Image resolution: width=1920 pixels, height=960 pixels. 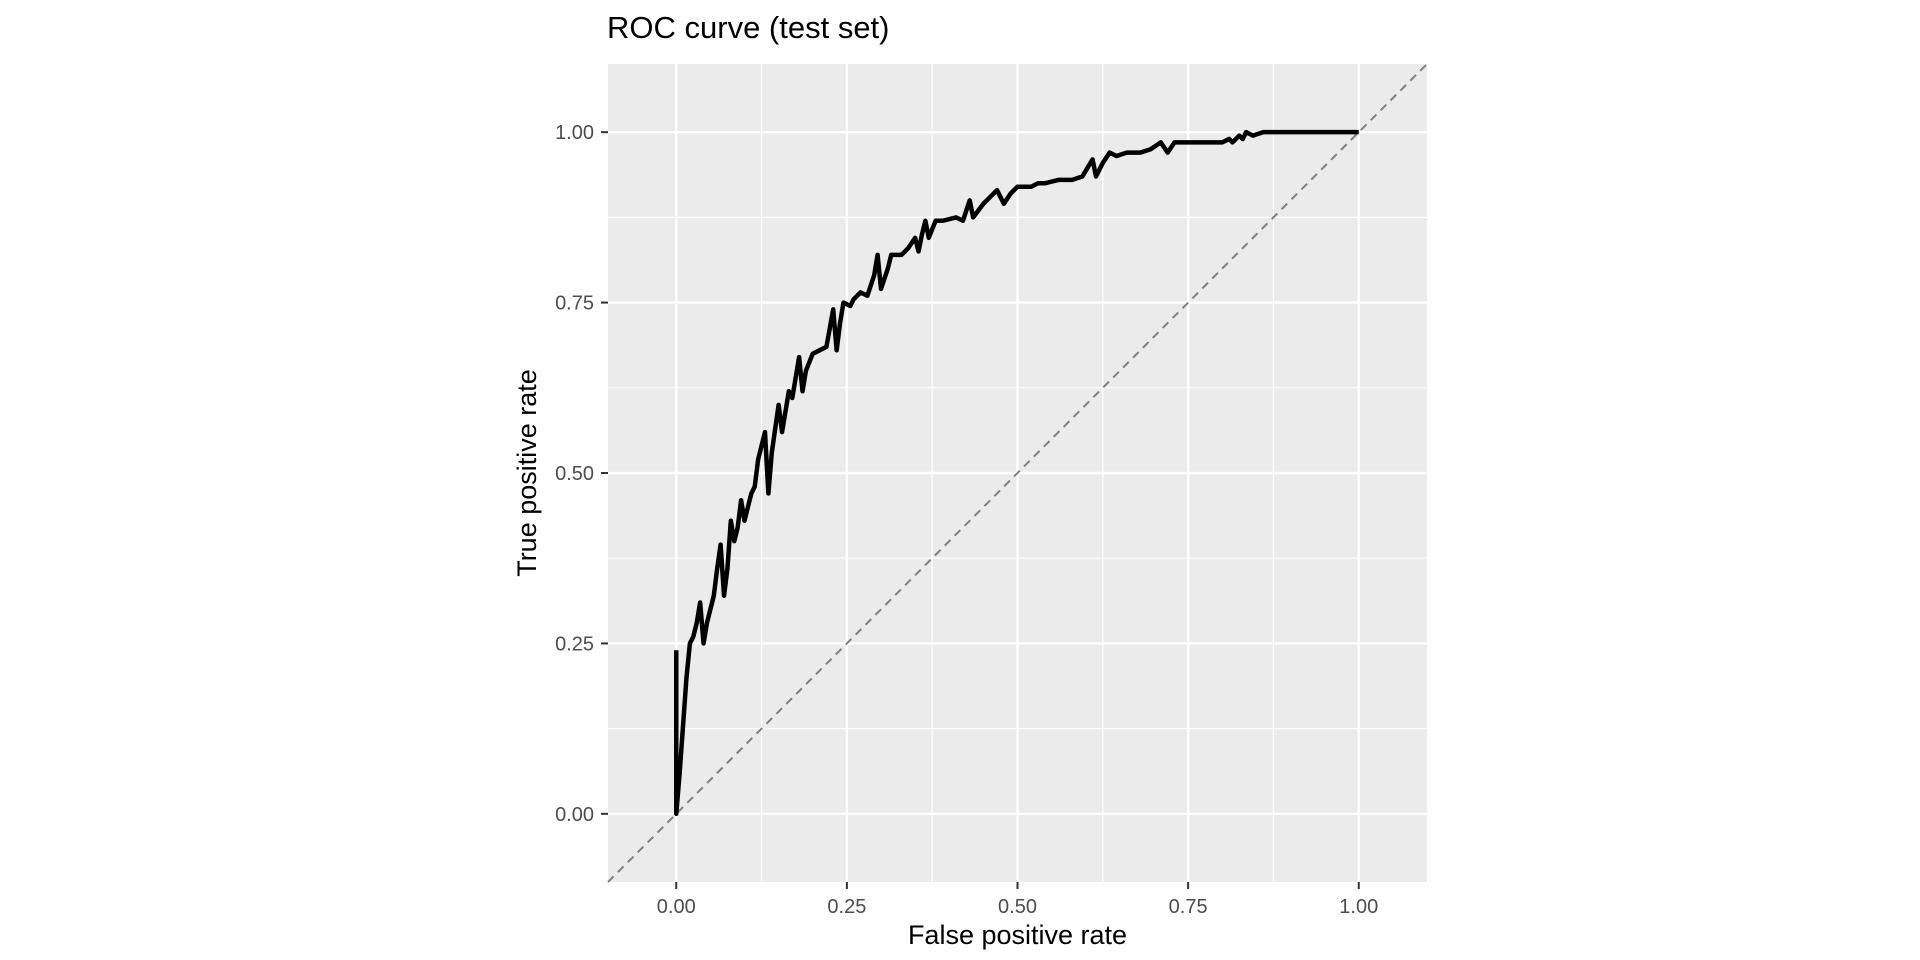 I want to click on chart-title: ROC curve (test set), so click(x=748, y=27).